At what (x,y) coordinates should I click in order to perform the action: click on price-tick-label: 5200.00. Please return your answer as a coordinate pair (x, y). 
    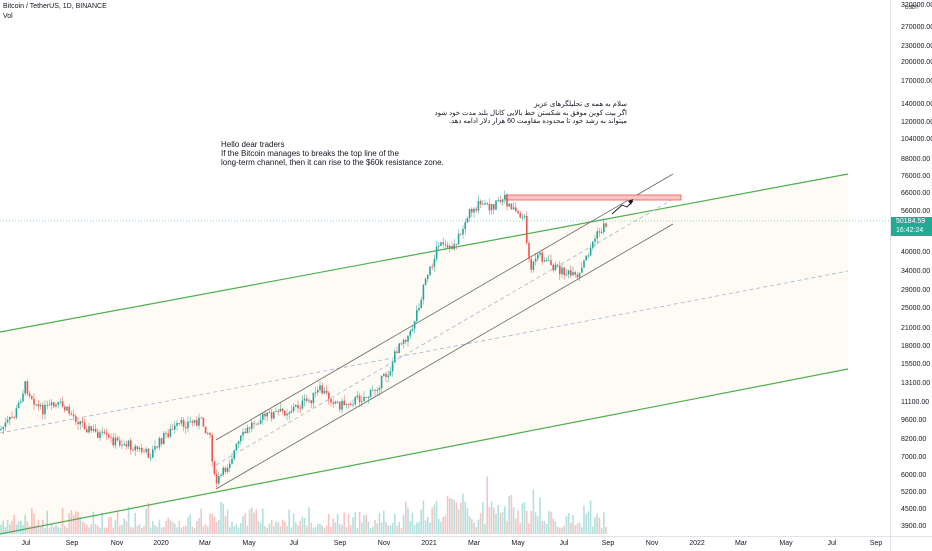
    Looking at the image, I should click on (914, 492).